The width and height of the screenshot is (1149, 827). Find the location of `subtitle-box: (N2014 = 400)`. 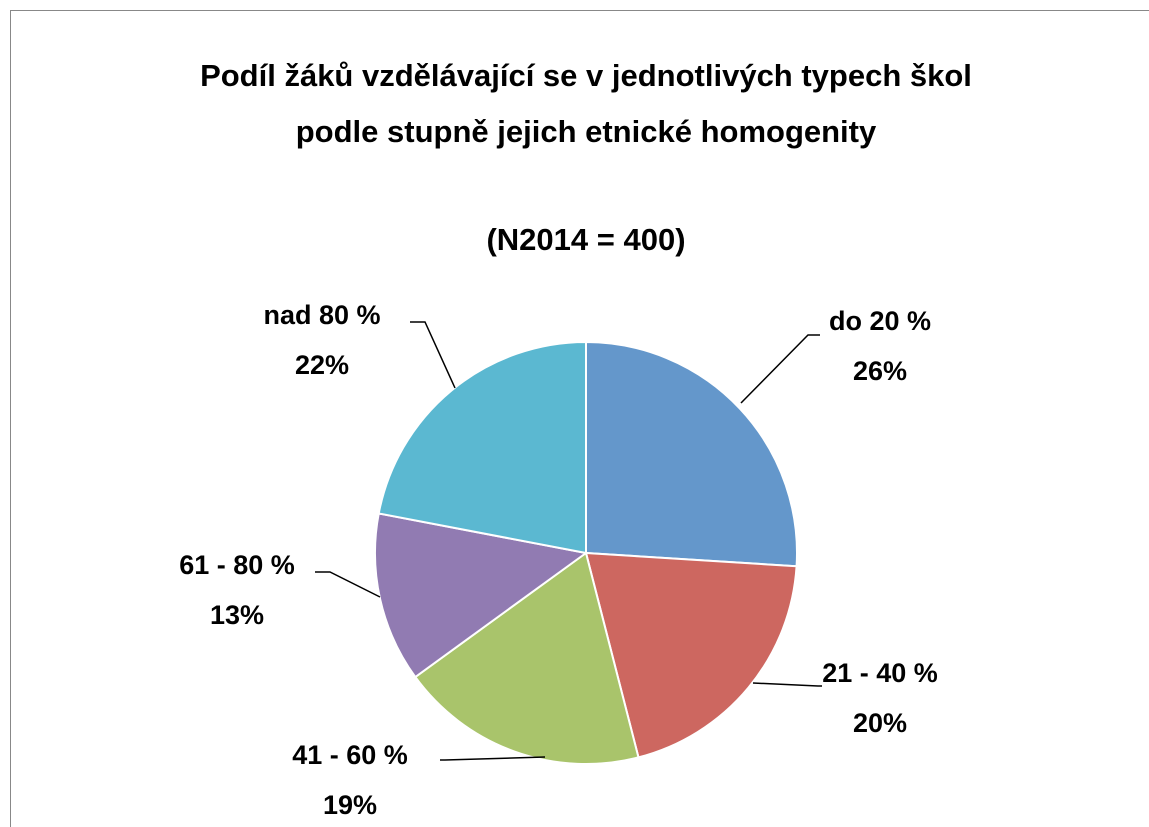

subtitle-box: (N2014 = 400) is located at coordinates (586, 239).